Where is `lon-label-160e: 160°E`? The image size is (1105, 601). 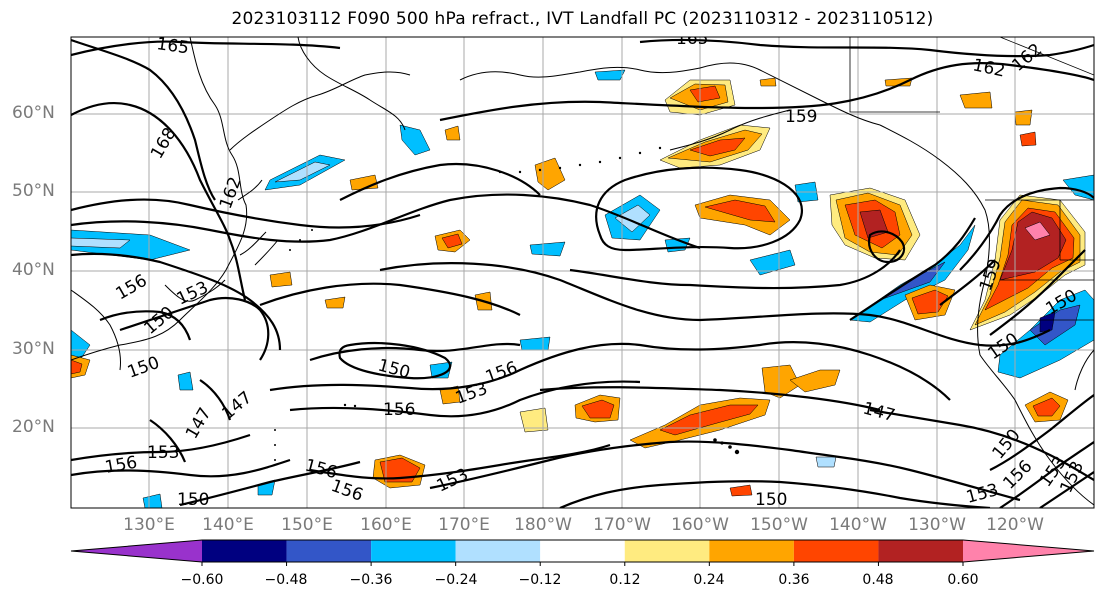 lon-label-160e: 160°E is located at coordinates (386, 525).